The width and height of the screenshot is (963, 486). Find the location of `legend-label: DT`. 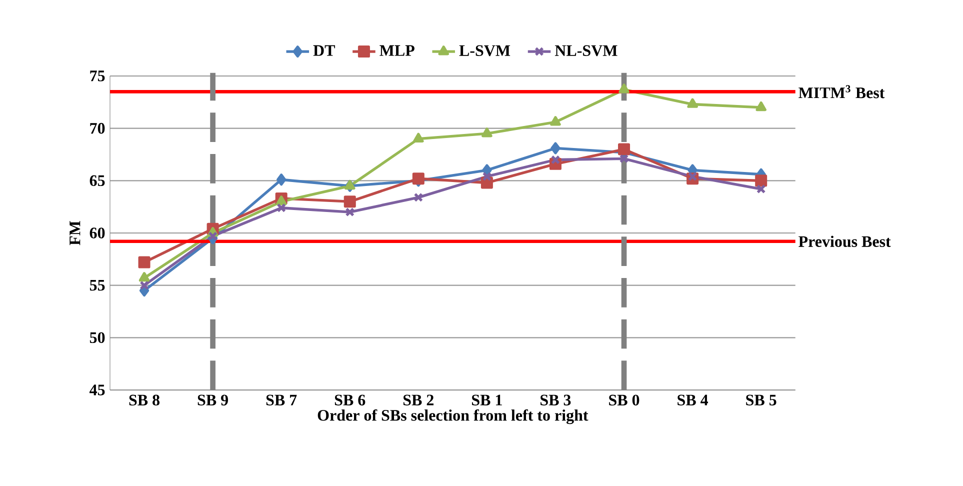

legend-label: DT is located at coordinates (324, 50).